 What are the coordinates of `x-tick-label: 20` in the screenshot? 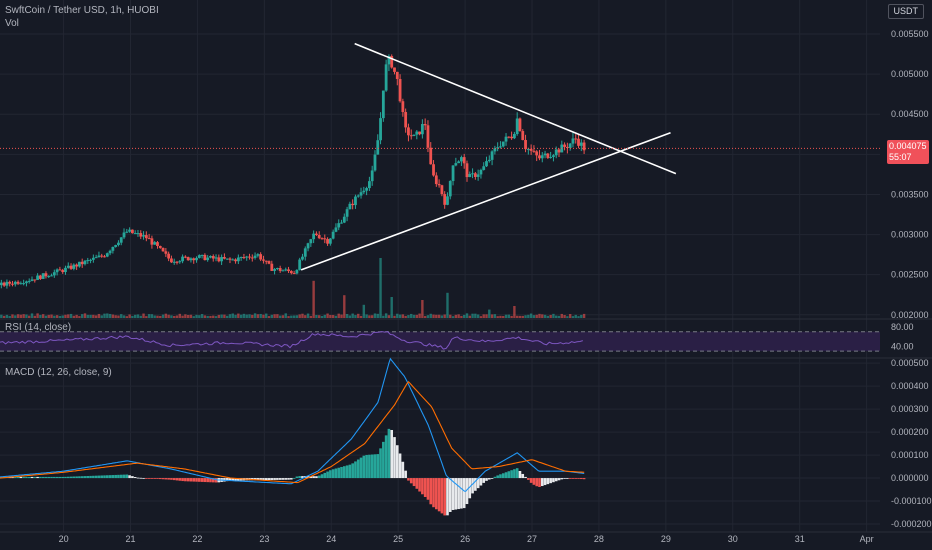 It's located at (64, 539).